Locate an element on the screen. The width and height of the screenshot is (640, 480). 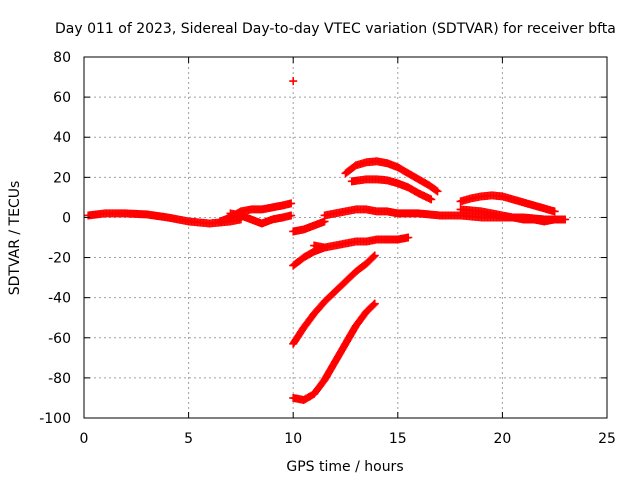
y-tick-label: -100 is located at coordinates (55, 419).